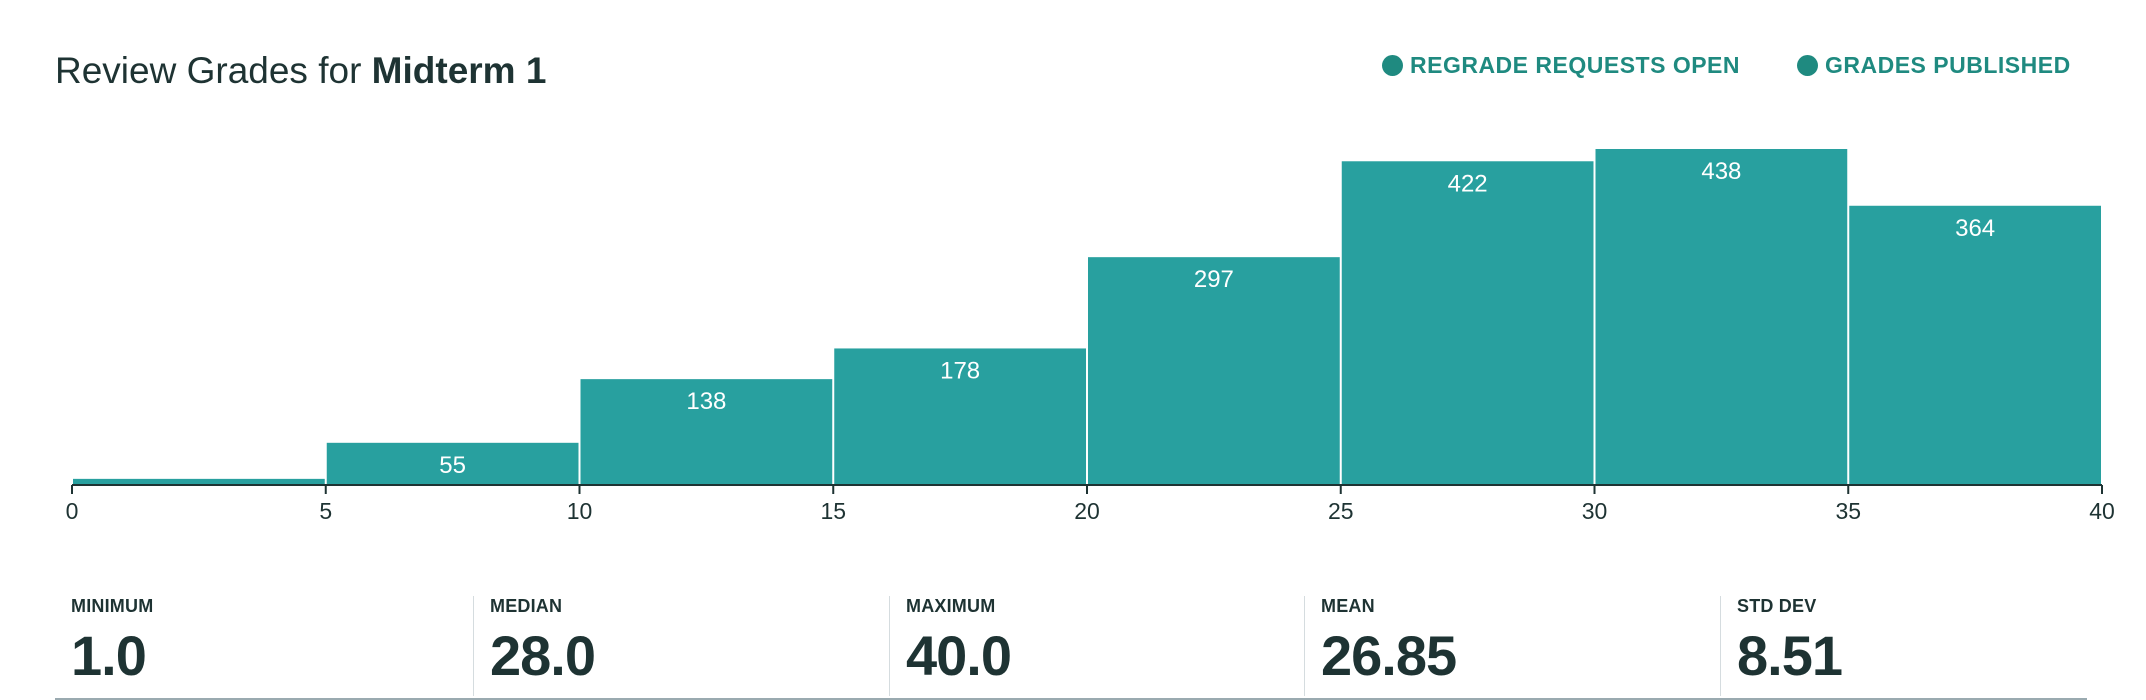  Describe the element at coordinates (1575, 65) in the screenshot. I see `regrade-requests-label: REGRADE REQUESTS OPEN` at that location.